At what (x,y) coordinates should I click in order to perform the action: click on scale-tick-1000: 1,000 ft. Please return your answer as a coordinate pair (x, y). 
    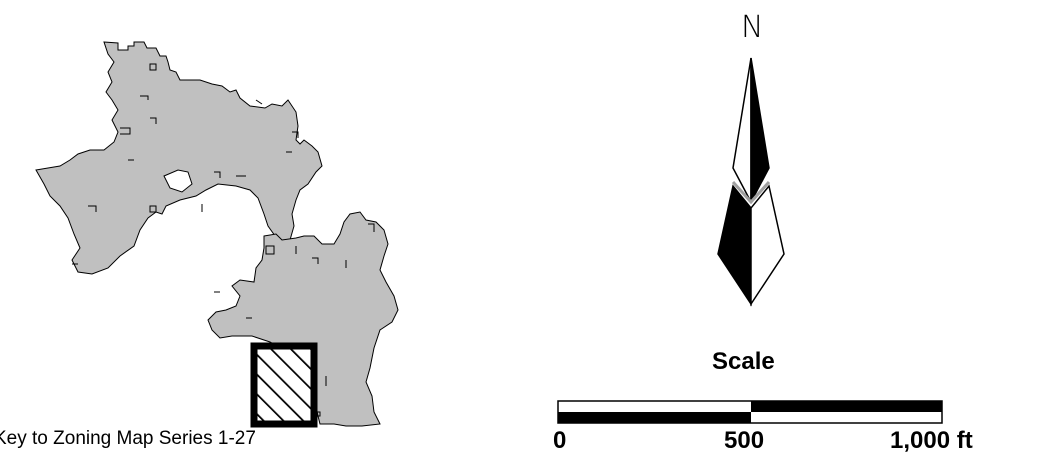
    Looking at the image, I should click on (931, 440).